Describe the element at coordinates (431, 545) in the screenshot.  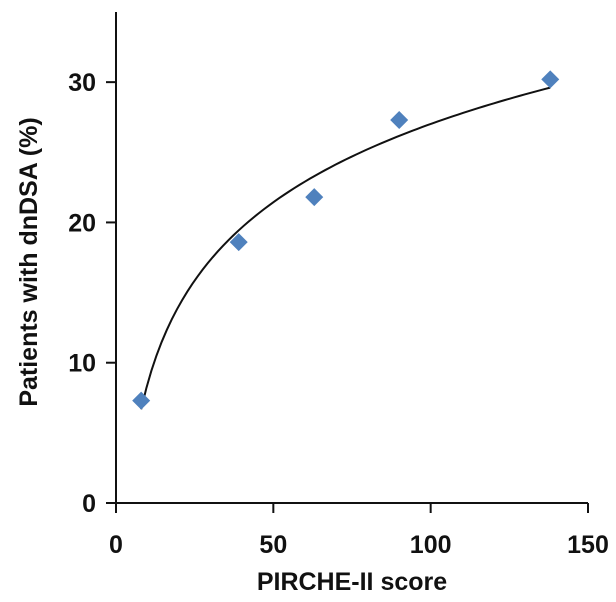
I see `x-tick-label: 100` at that location.